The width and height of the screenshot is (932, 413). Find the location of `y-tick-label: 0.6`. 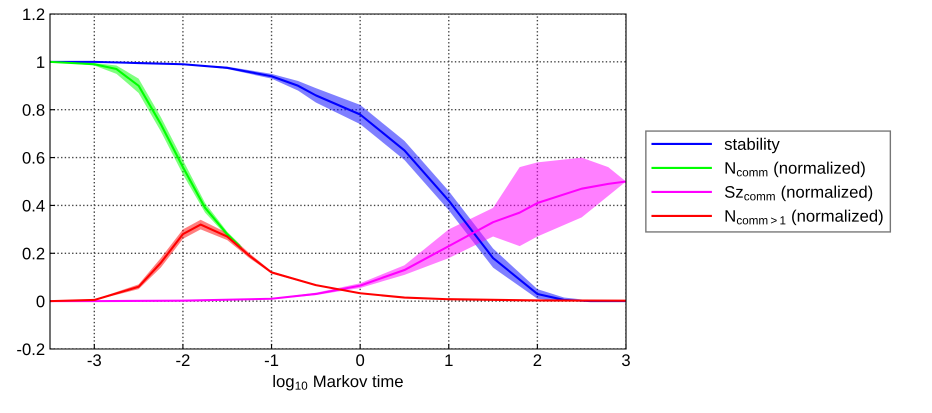

y-tick-label: 0.6 is located at coordinates (33, 158).